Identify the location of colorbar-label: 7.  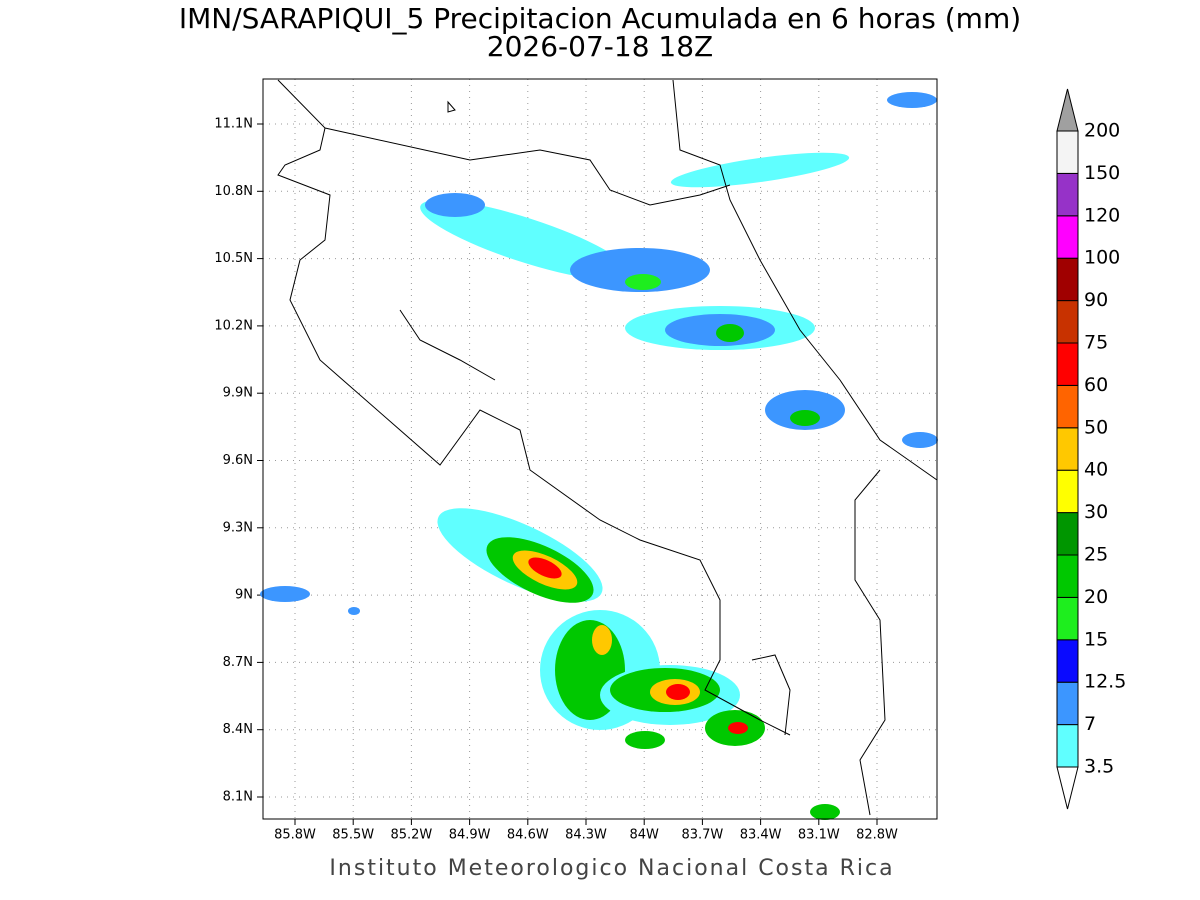
(1090, 724).